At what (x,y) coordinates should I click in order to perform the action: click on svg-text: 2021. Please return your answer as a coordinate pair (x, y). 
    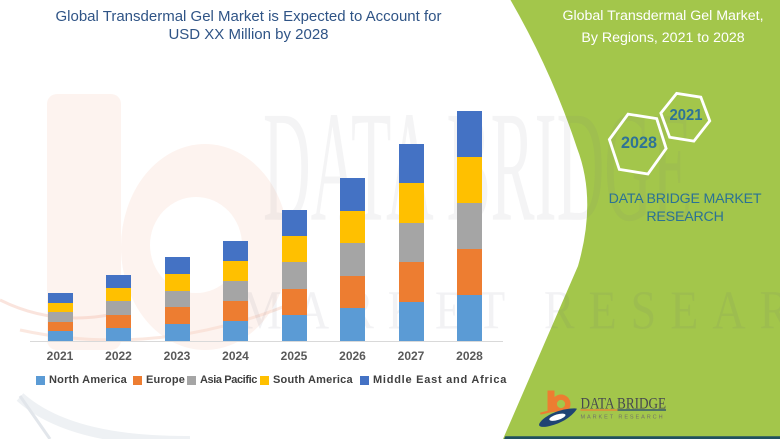
    Looking at the image, I should click on (686, 115).